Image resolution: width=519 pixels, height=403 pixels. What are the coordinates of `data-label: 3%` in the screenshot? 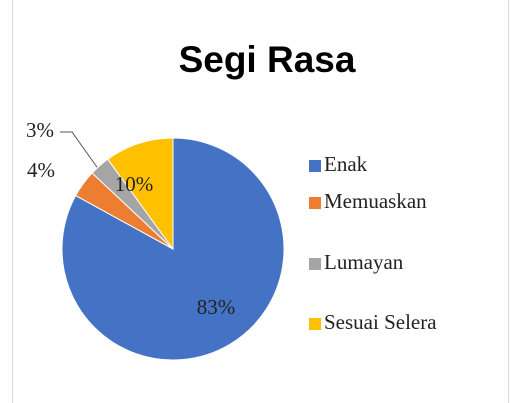 It's located at (40, 130).